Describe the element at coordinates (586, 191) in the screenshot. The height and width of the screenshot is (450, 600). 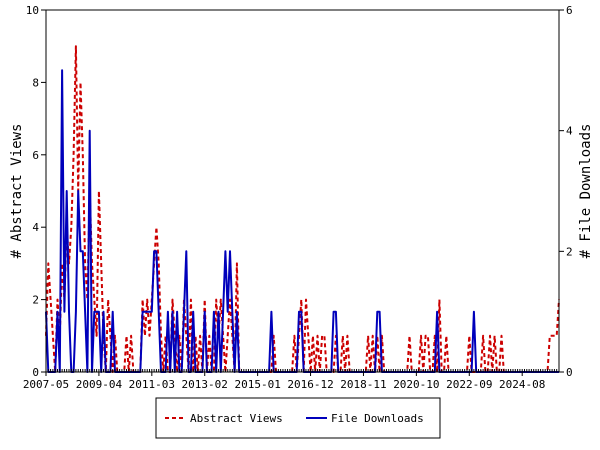
I see `y2-axis-title: # File Downloads` at that location.